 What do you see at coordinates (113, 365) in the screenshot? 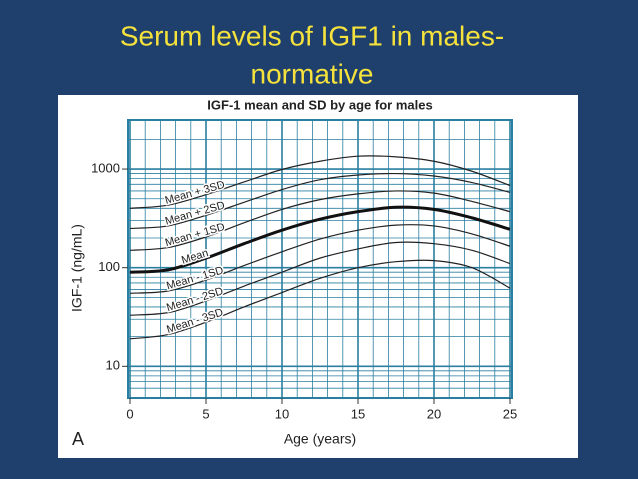
I see `y-tick-label: 10` at bounding box center [113, 365].